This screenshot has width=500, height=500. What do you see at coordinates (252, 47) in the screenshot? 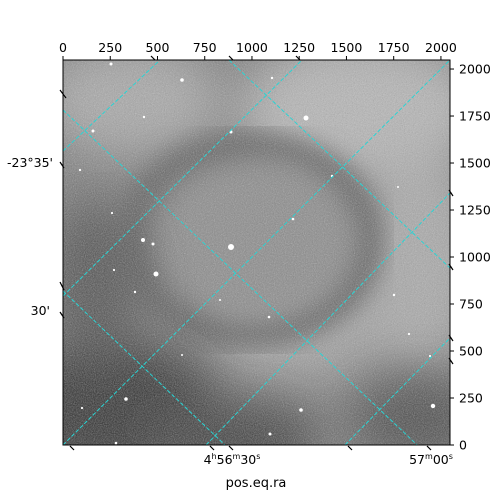
I see `top-tick-label: 1000` at bounding box center [252, 47].